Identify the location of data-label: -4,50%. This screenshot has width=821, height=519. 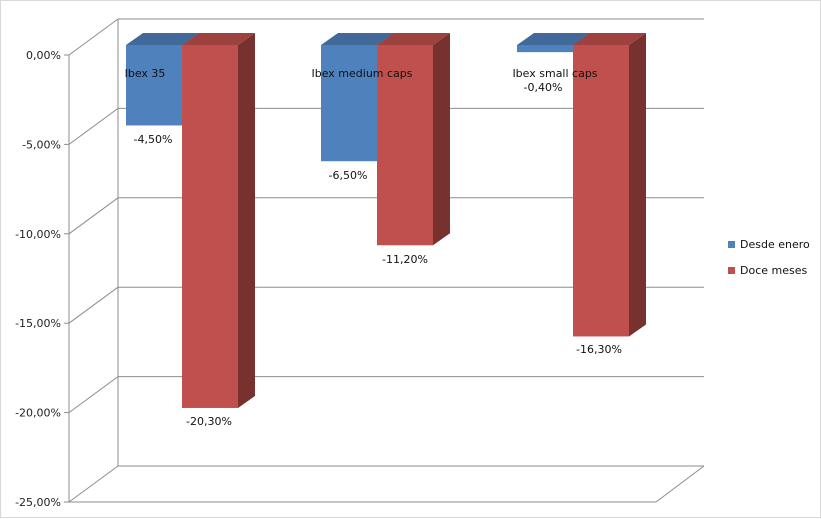
(153, 139).